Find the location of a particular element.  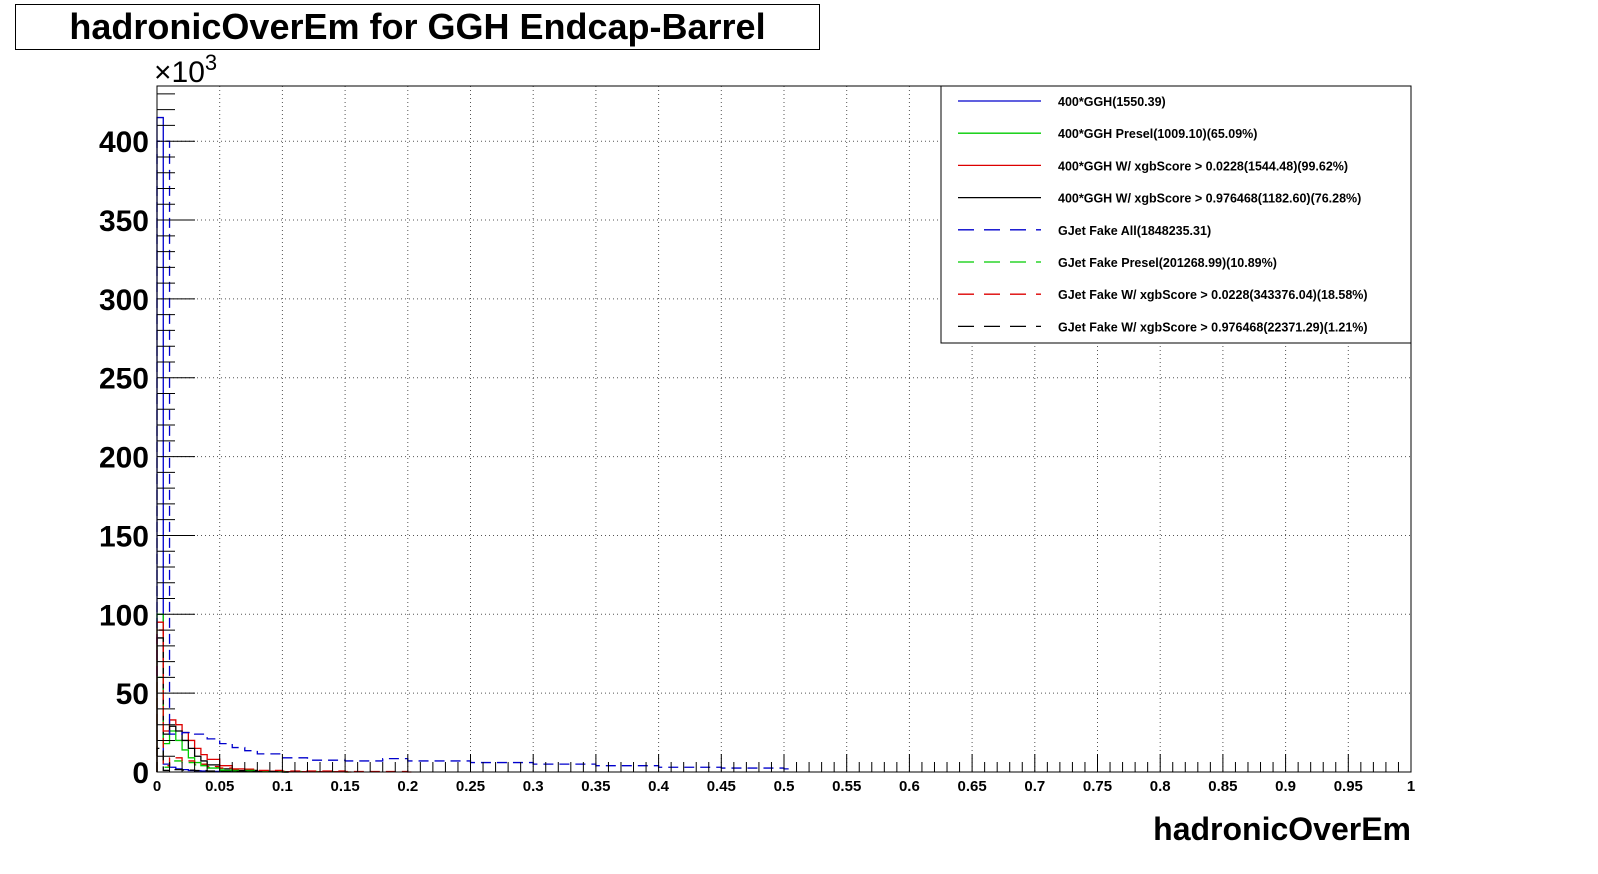

x-tick-label: 0.6 is located at coordinates (909, 786).